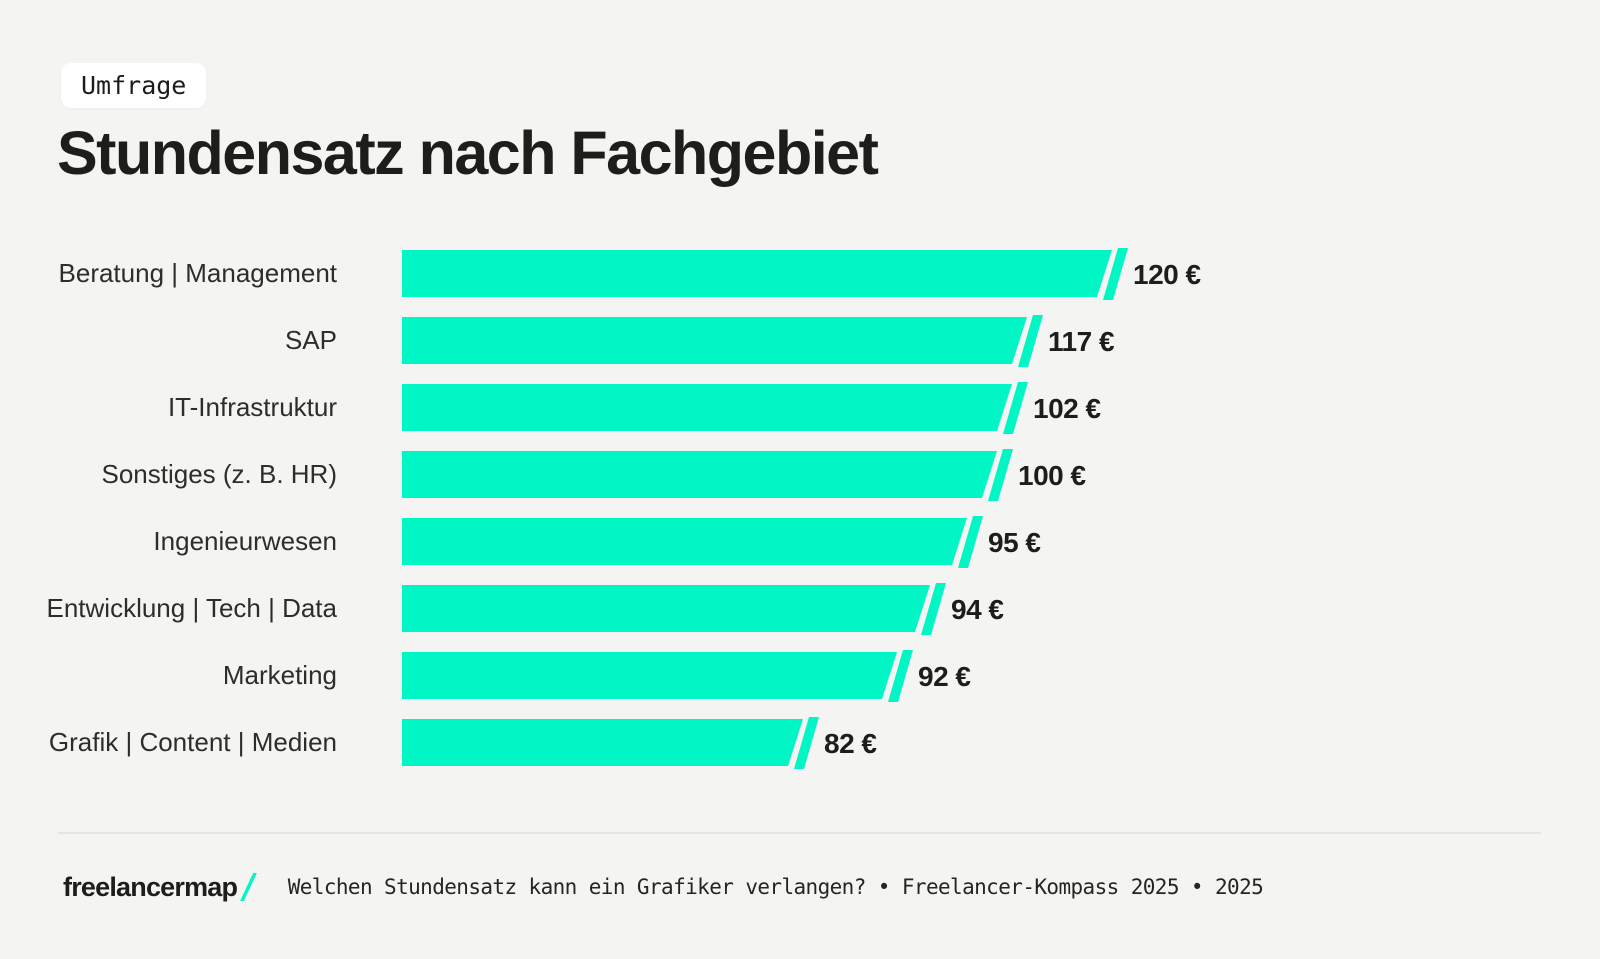 The width and height of the screenshot is (1600, 959). What do you see at coordinates (279, 675) in the screenshot?
I see `bar-label: Marketing` at bounding box center [279, 675].